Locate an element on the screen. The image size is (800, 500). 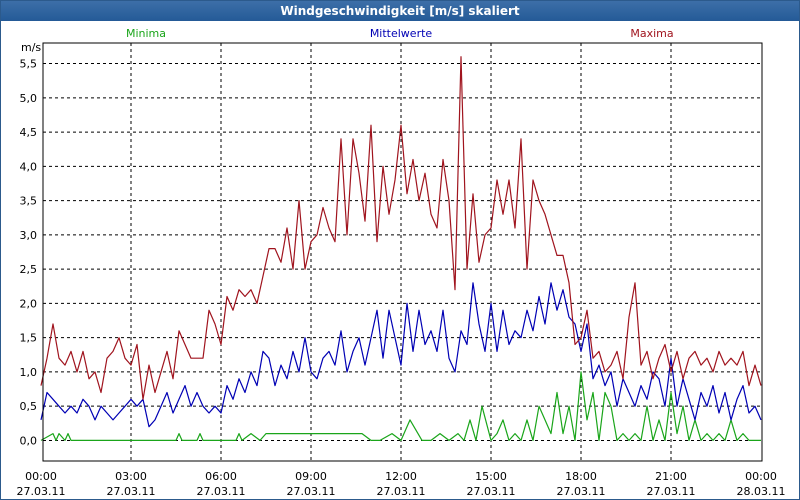
y-tick-label: 5,5 is located at coordinates (29, 64).